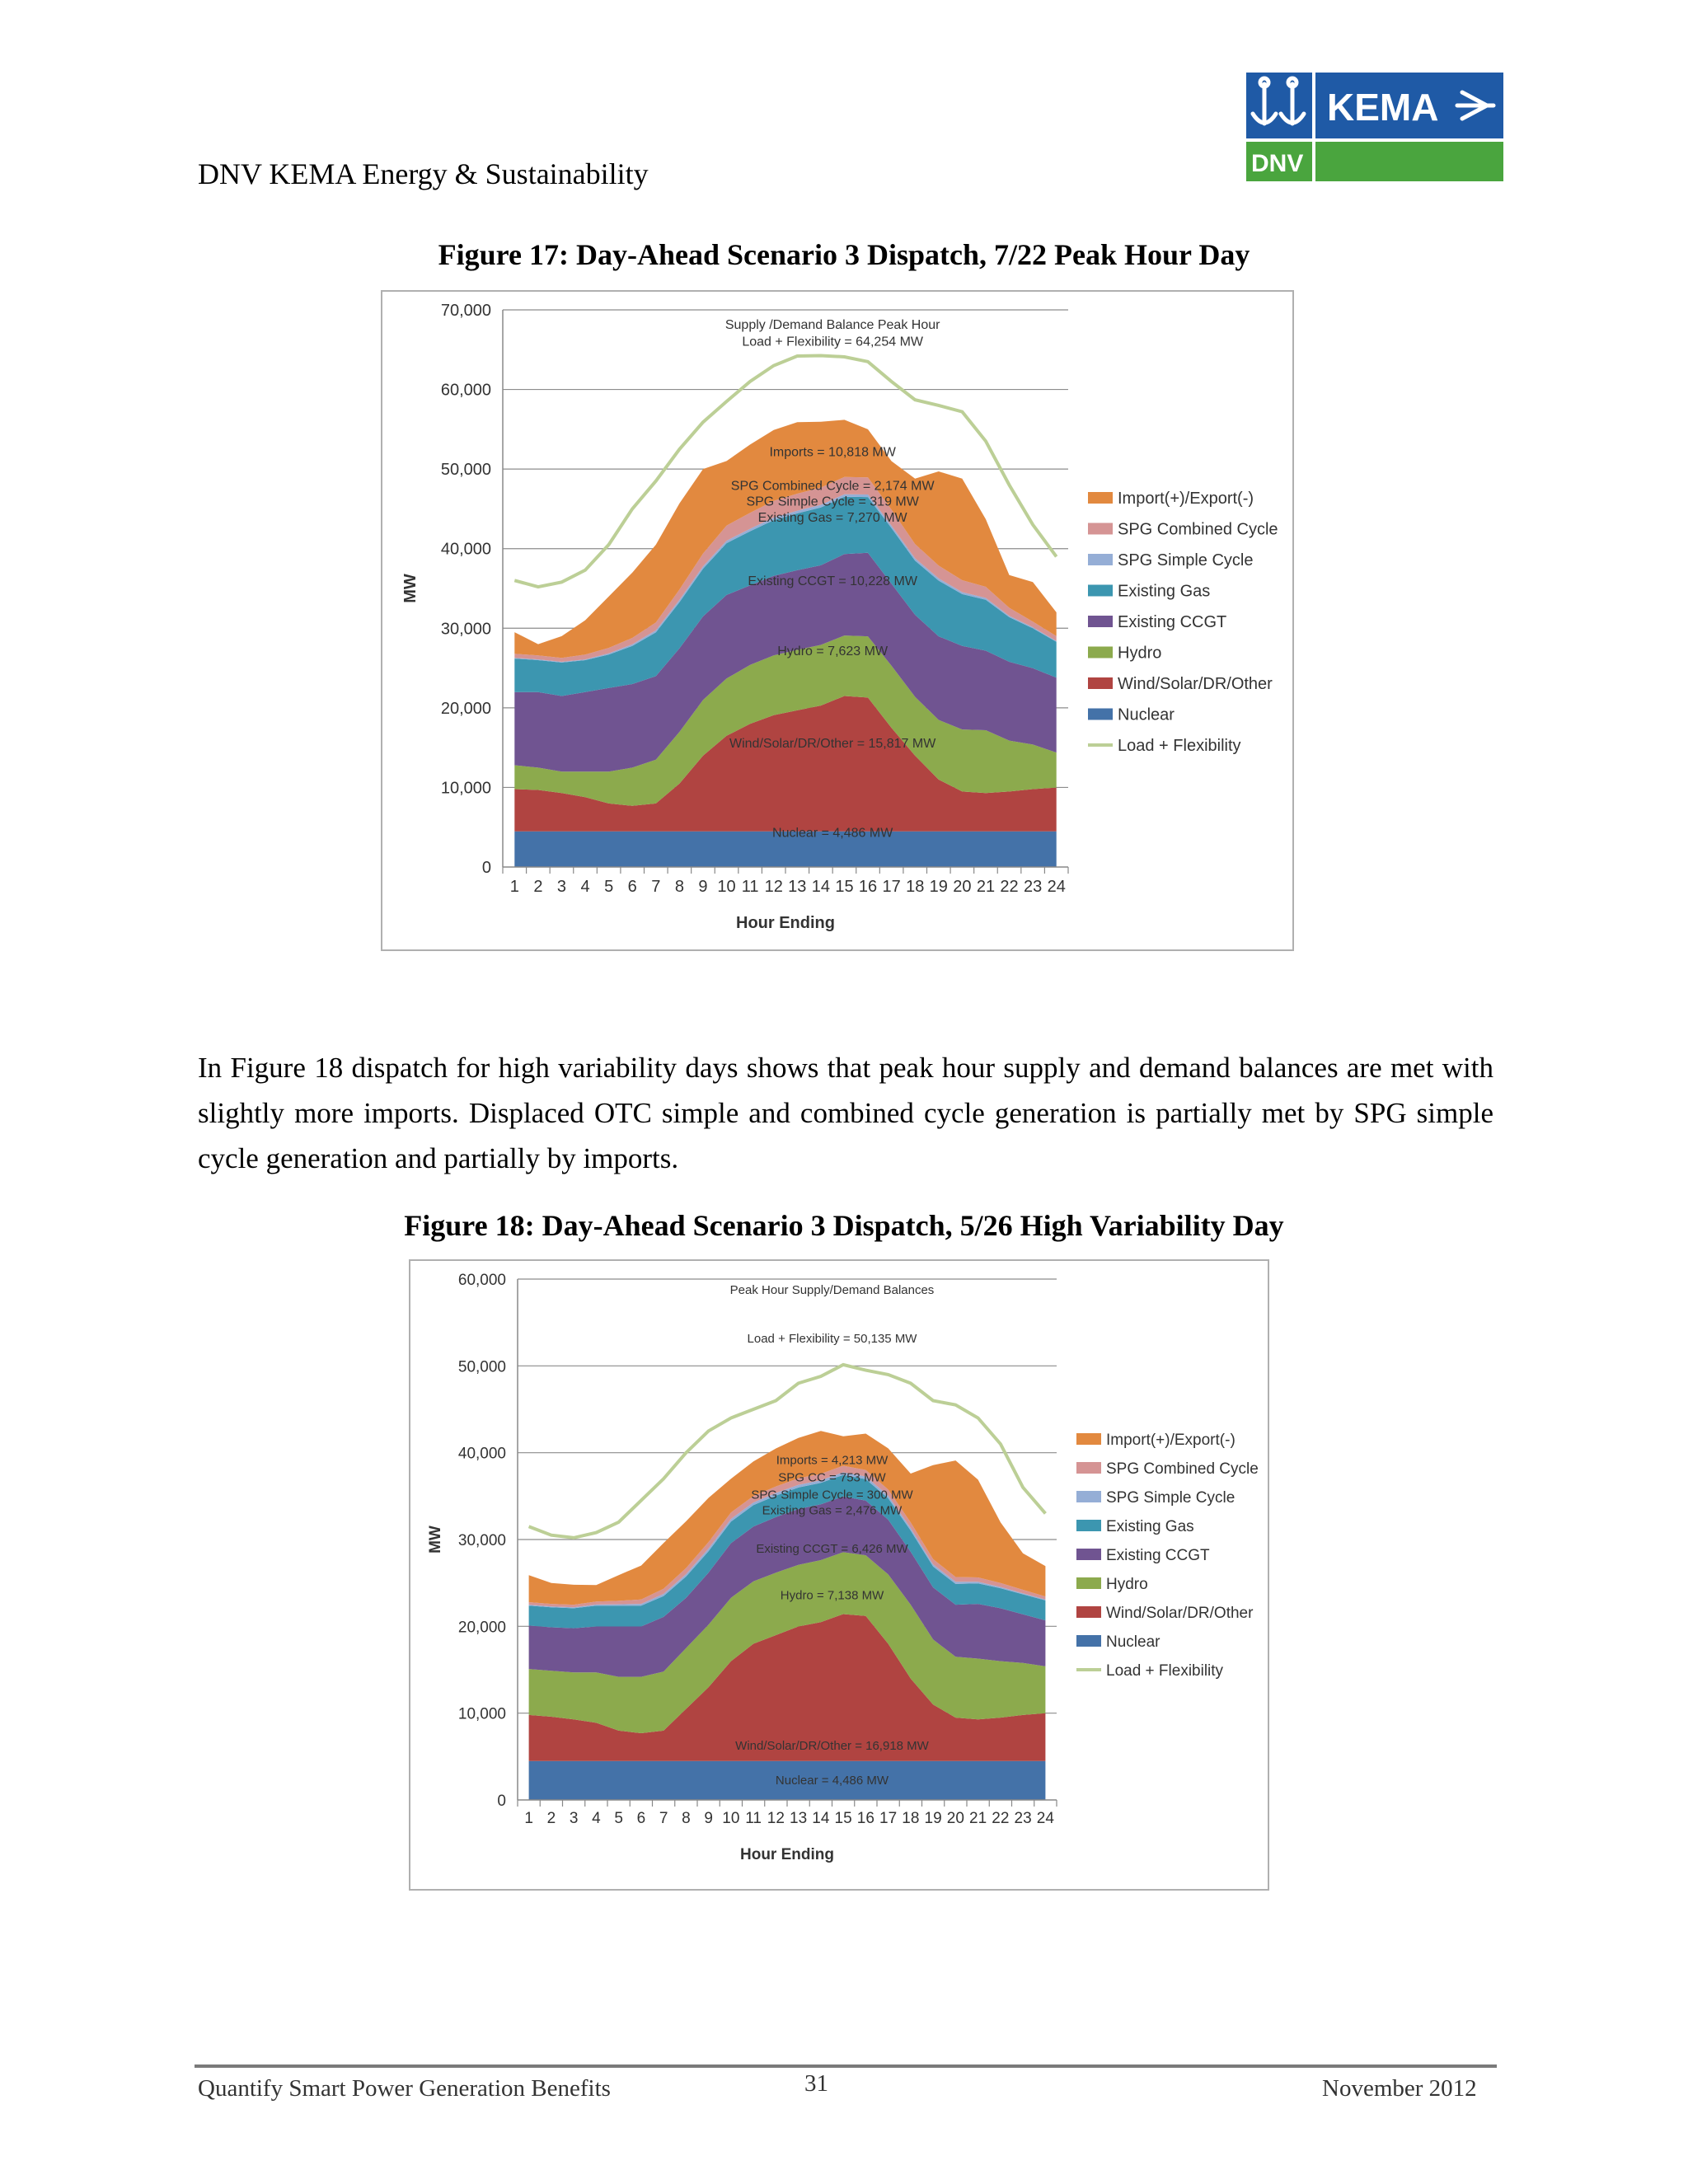 The height and width of the screenshot is (2184, 1688). I want to click on figure17-legend-label-nuclear: Nuclear, so click(1146, 715).